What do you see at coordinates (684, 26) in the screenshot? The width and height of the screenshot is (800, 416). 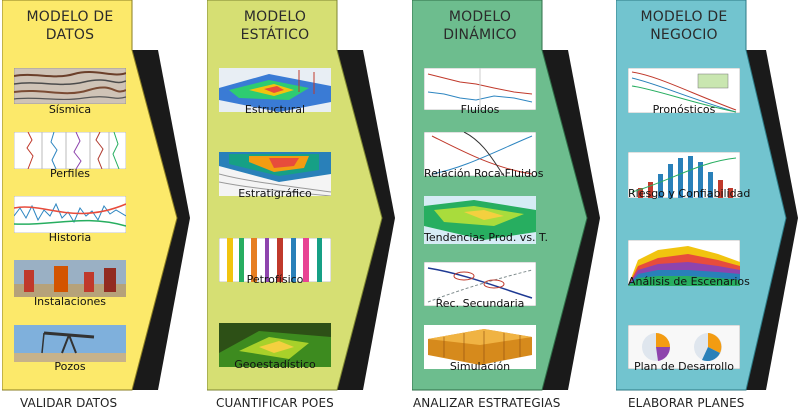 I see `column-title: MODELO DE NEGOCIO` at bounding box center [684, 26].